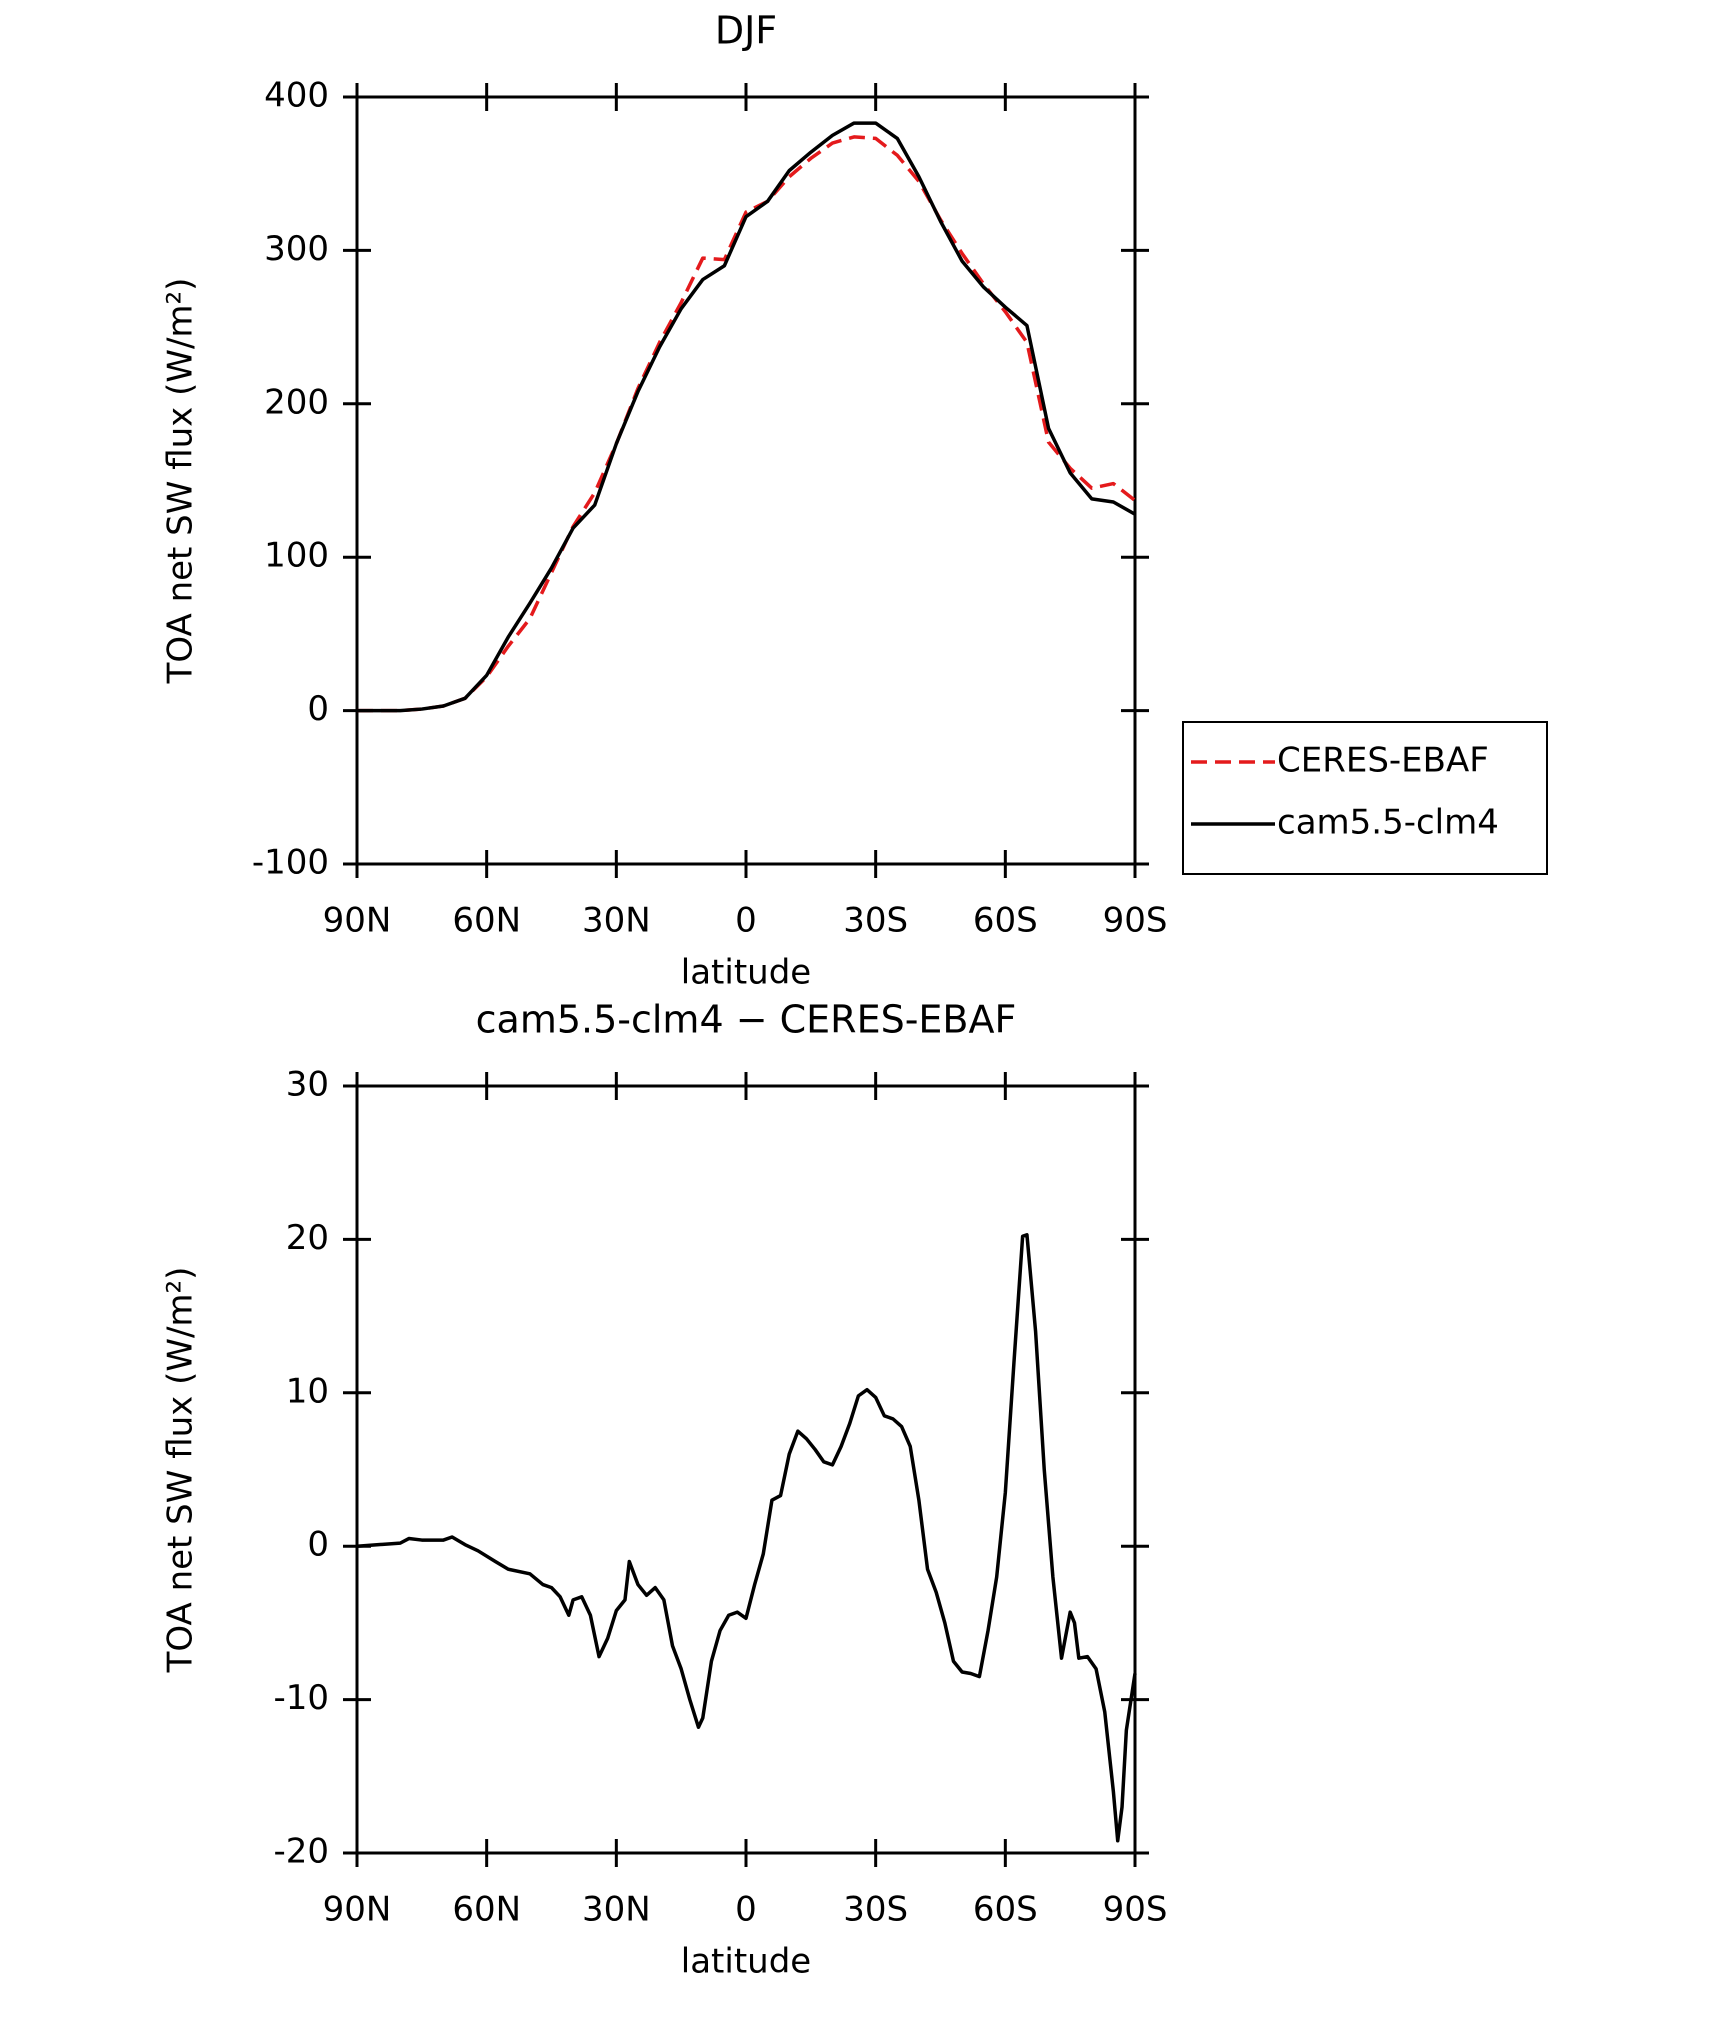 The image size is (1710, 2021). What do you see at coordinates (746, 1020) in the screenshot?
I see `chart-title: cam5.5-clm4 − CERES-EBAF` at bounding box center [746, 1020].